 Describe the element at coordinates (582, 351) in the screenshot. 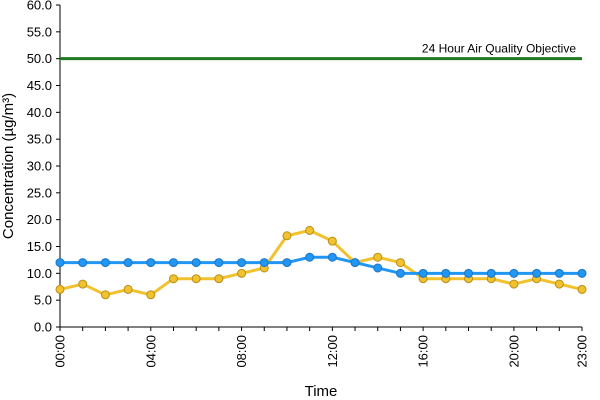

I see `x-tick-label: 23:00` at that location.